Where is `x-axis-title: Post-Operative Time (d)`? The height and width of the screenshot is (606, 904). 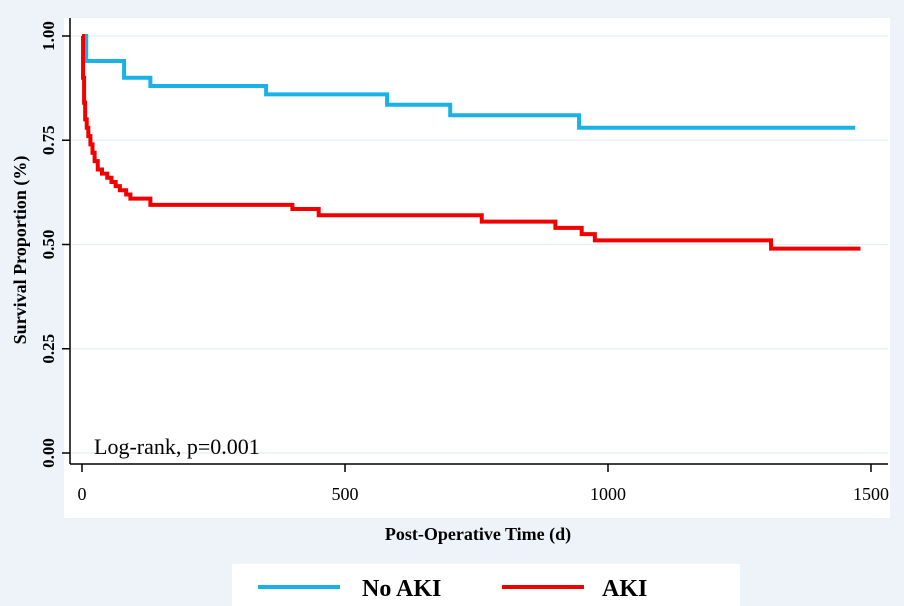
x-axis-title: Post-Operative Time (d) is located at coordinates (478, 534).